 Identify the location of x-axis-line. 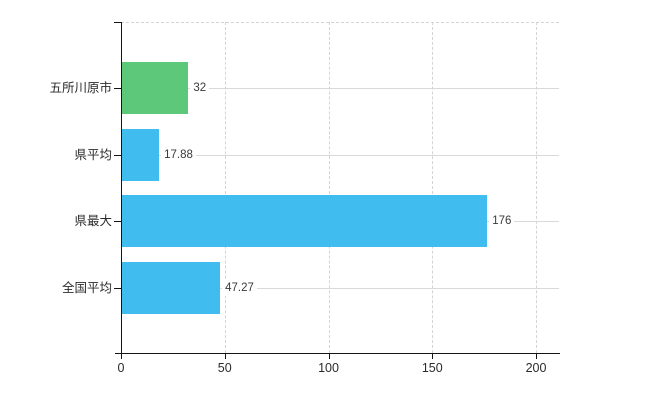
(337, 353).